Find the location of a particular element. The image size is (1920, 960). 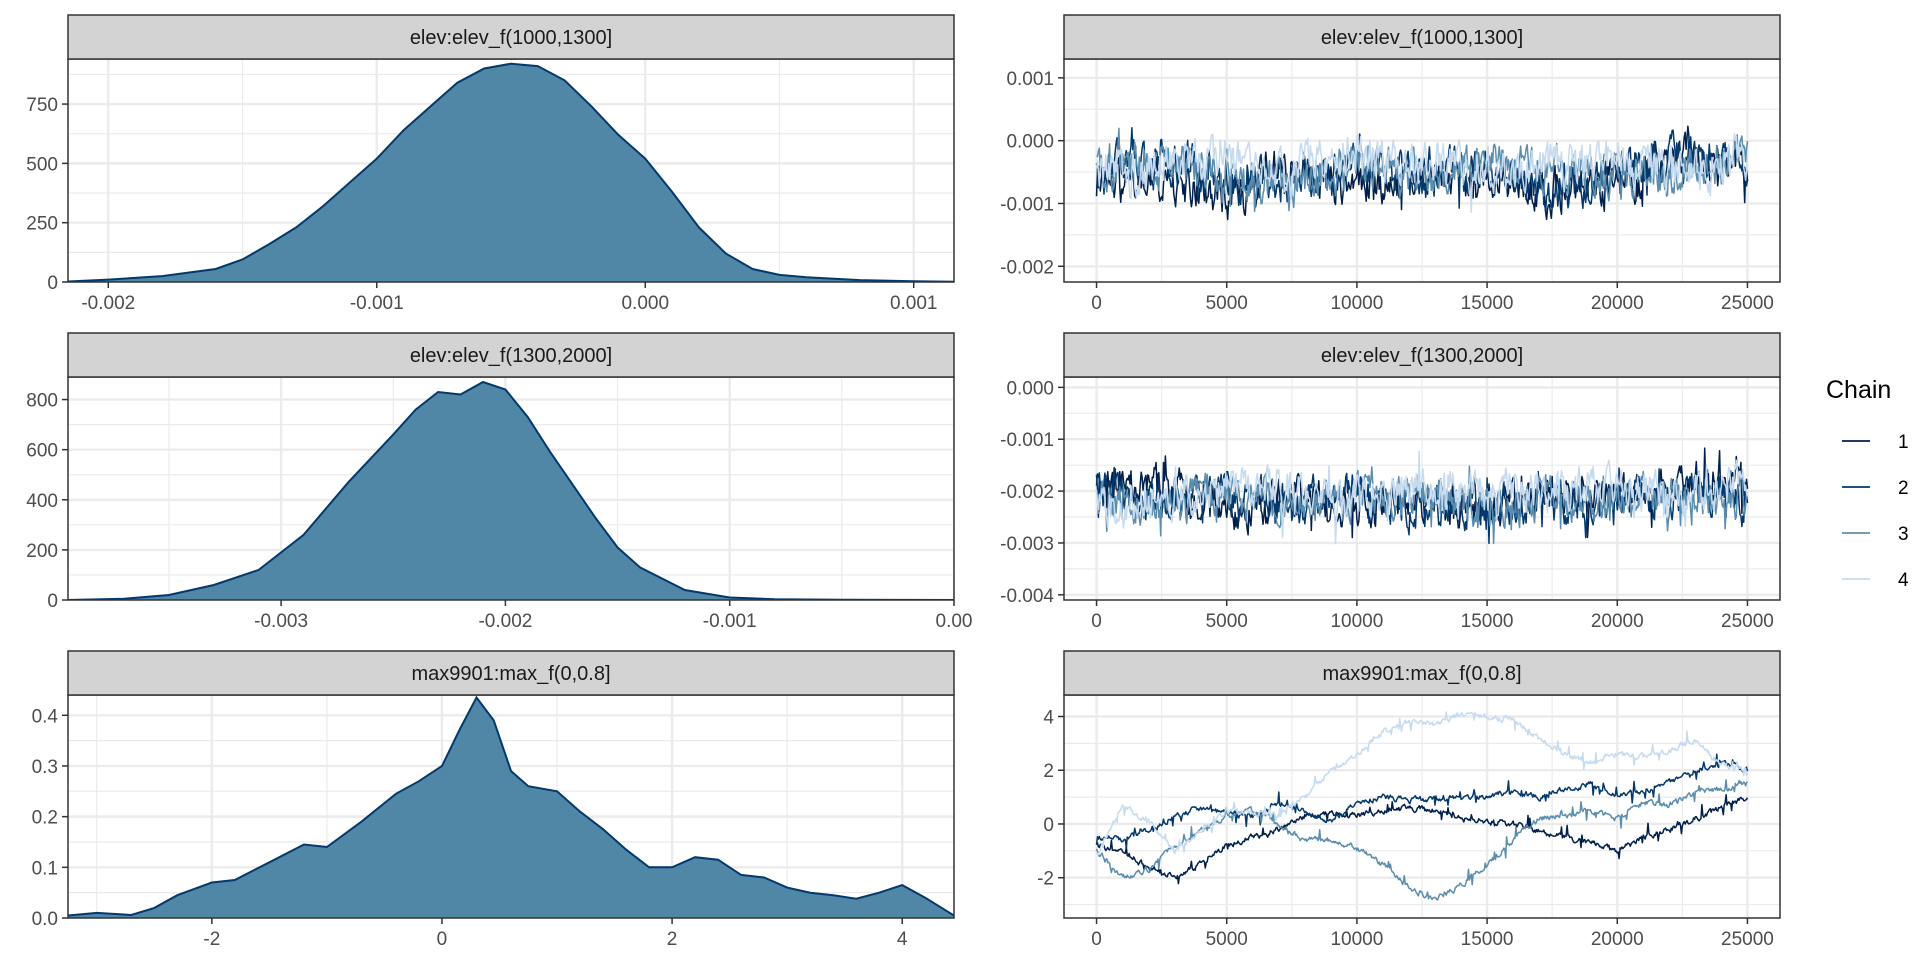

y-tick-label: 400 is located at coordinates (42, 501).